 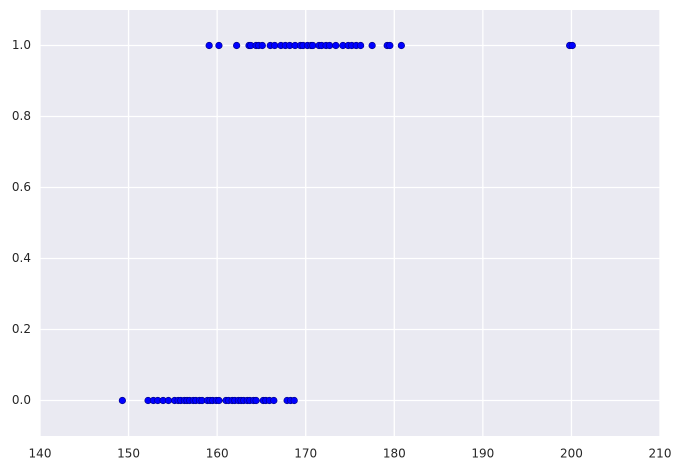 I want to click on x-tick-label: 210, so click(x=660, y=454).